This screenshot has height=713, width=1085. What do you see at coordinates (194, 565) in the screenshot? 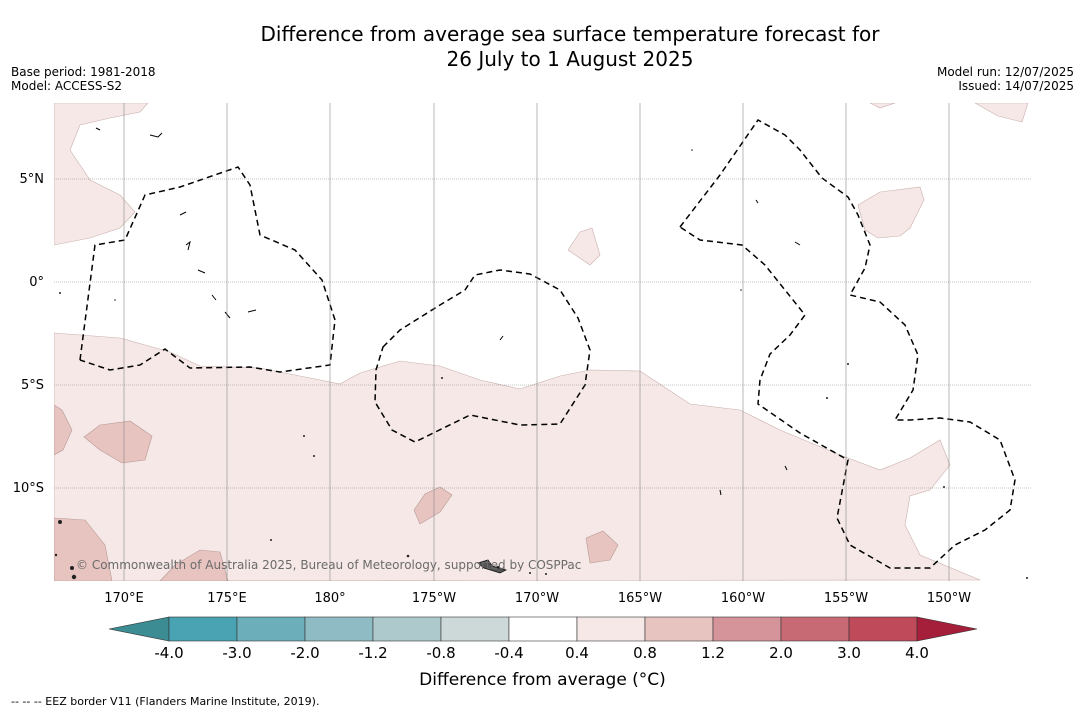
I see `anomaly-patch-south` at bounding box center [194, 565].